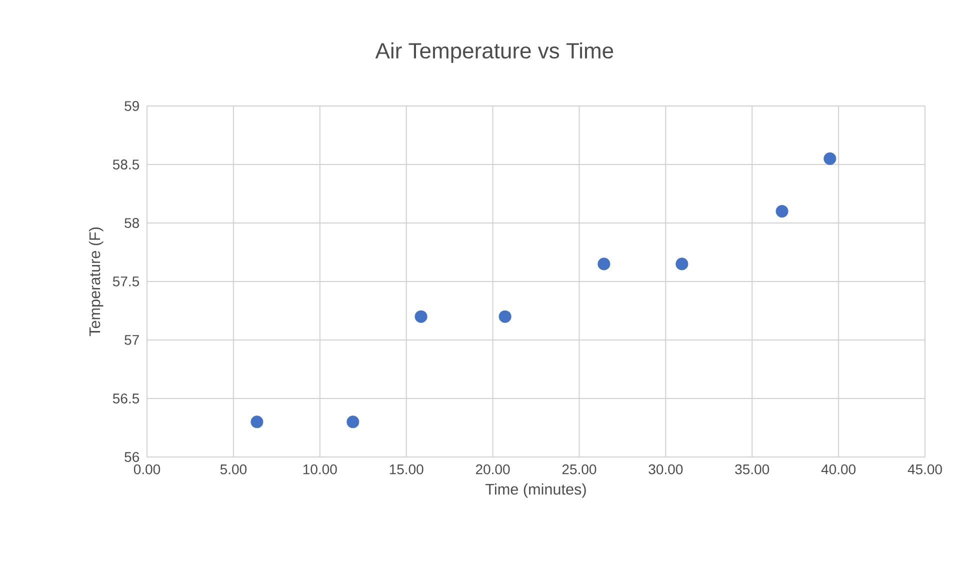 The width and height of the screenshot is (970, 570). Describe the element at coordinates (665, 469) in the screenshot. I see `x-tick-label: 30.00` at that location.